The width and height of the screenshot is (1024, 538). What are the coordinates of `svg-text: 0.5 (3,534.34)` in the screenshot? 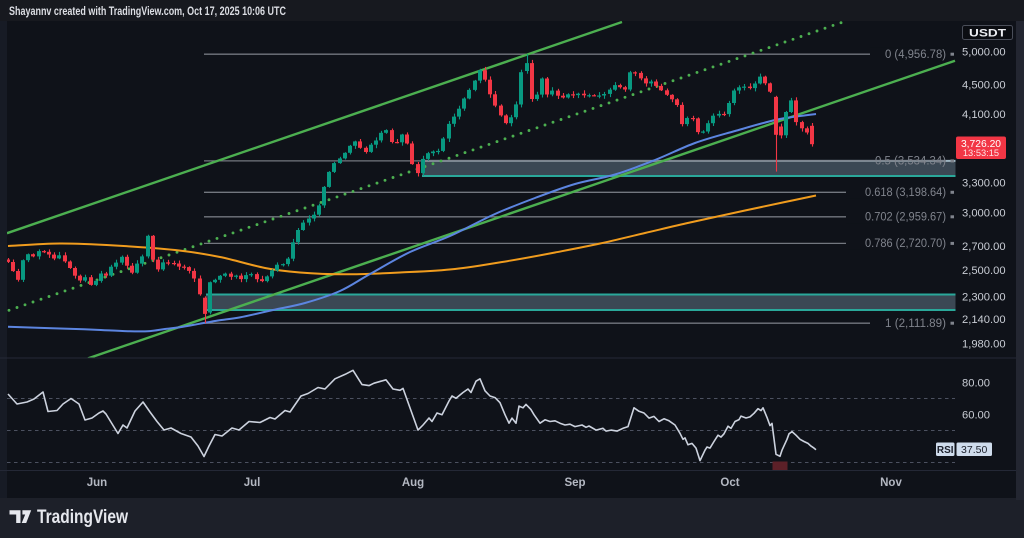 It's located at (910, 162).